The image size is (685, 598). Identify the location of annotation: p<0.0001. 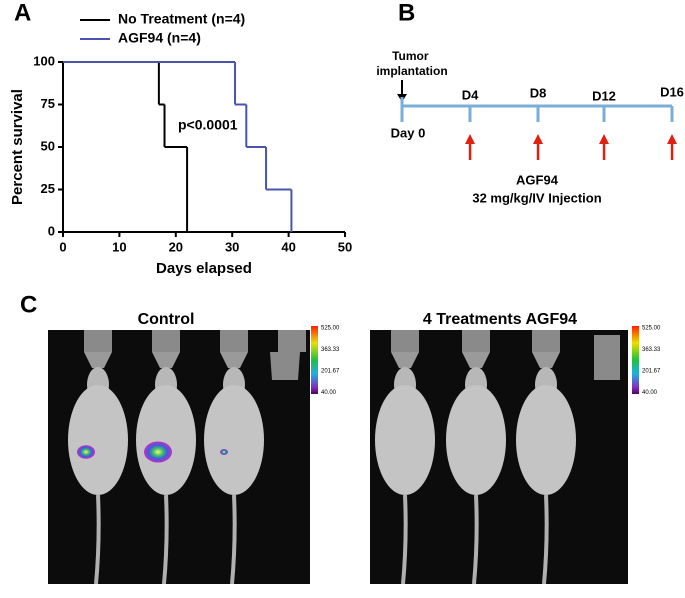
(208, 125).